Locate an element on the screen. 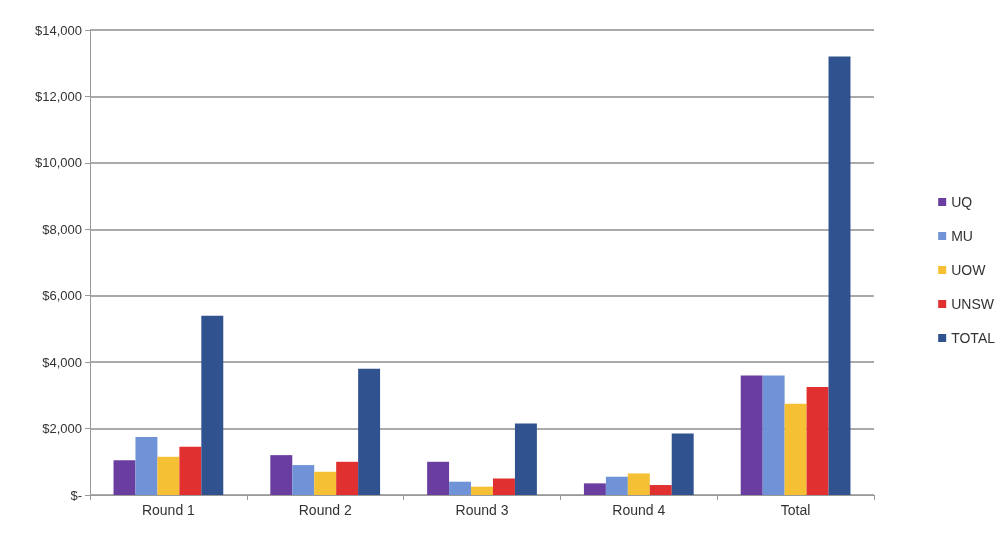 The image size is (1004, 540). y-tick-label: $2,000 is located at coordinates (62, 429).